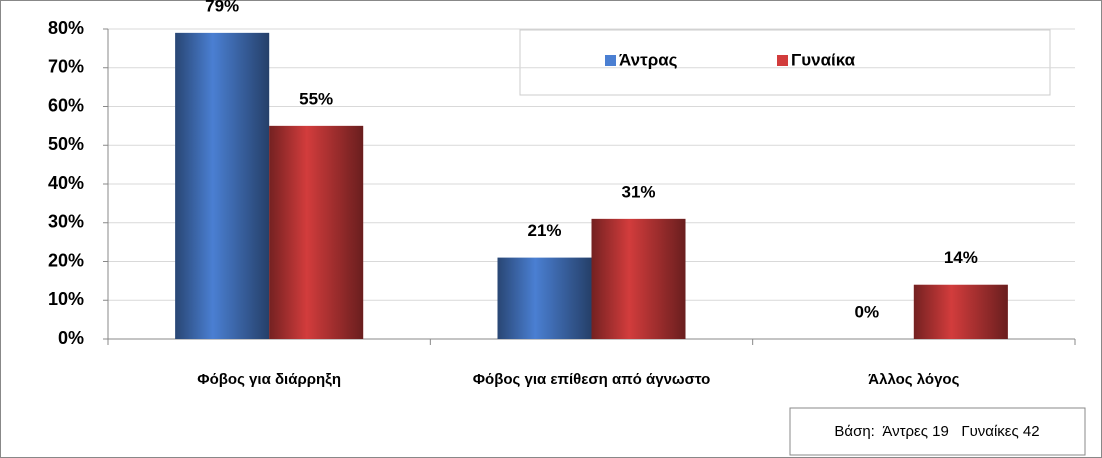  I want to click on note-box, so click(937, 431).